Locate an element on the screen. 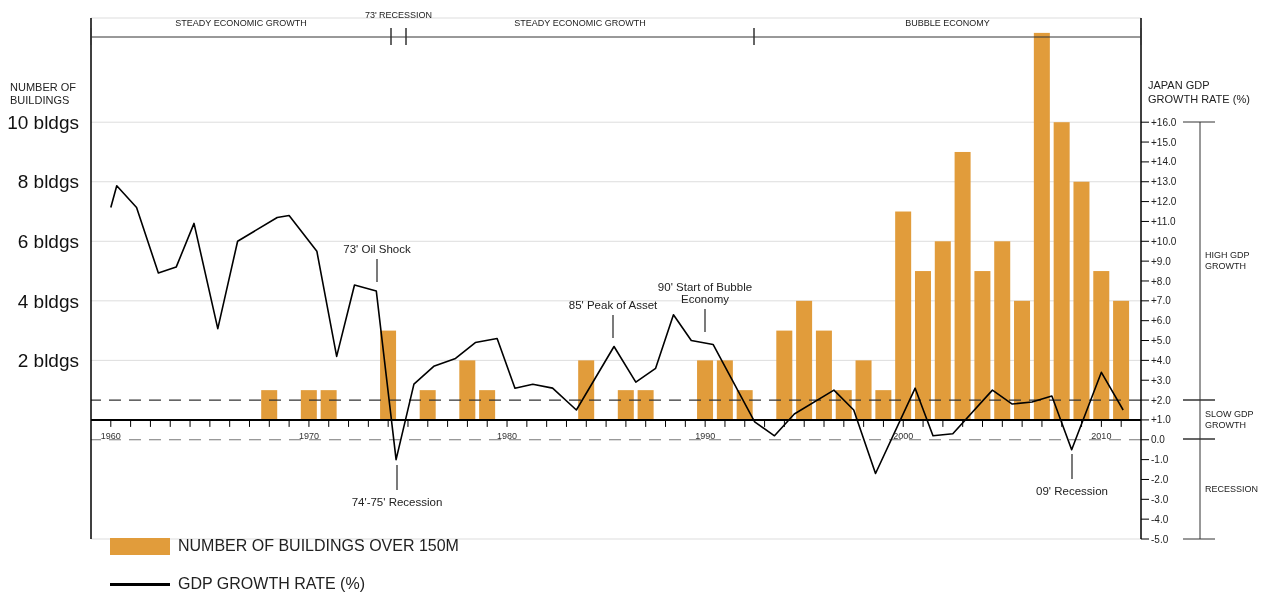  y2-tick-label: +3.0 is located at coordinates (1161, 380).